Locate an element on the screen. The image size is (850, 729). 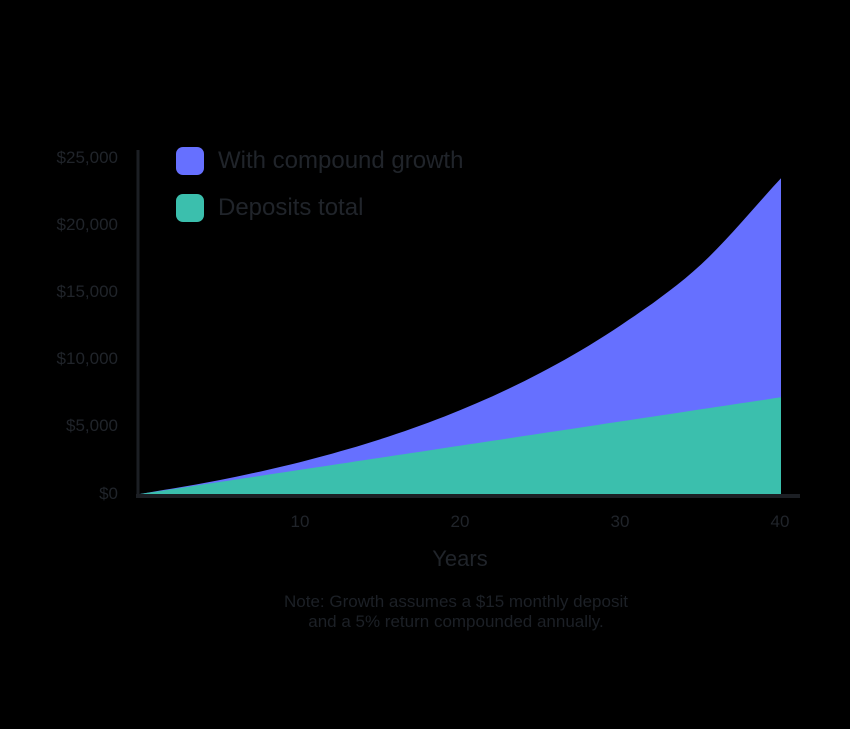
legend-item-deposits: Deposits total is located at coordinates (319, 208).